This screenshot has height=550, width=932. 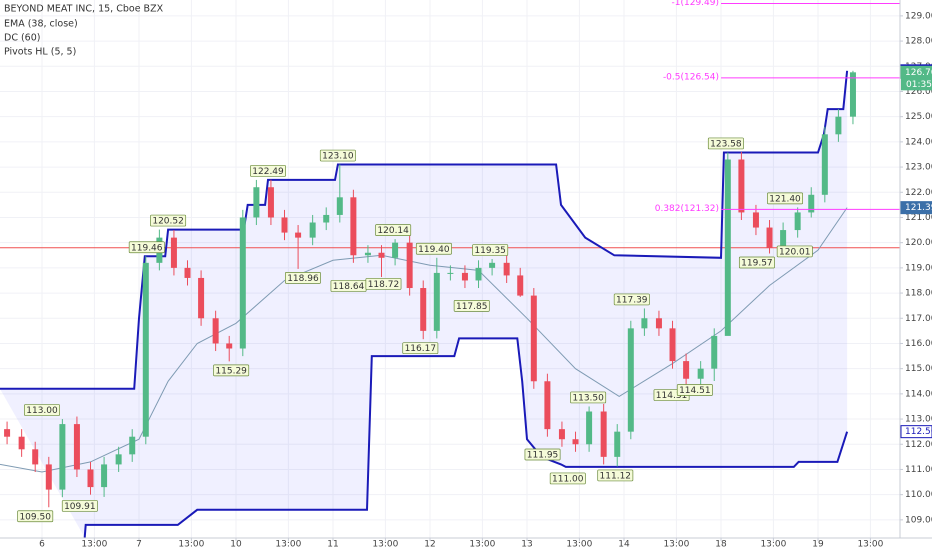 What do you see at coordinates (918, 193) in the screenshot?
I see `y-tick-label: 122.00` at bounding box center [918, 193].